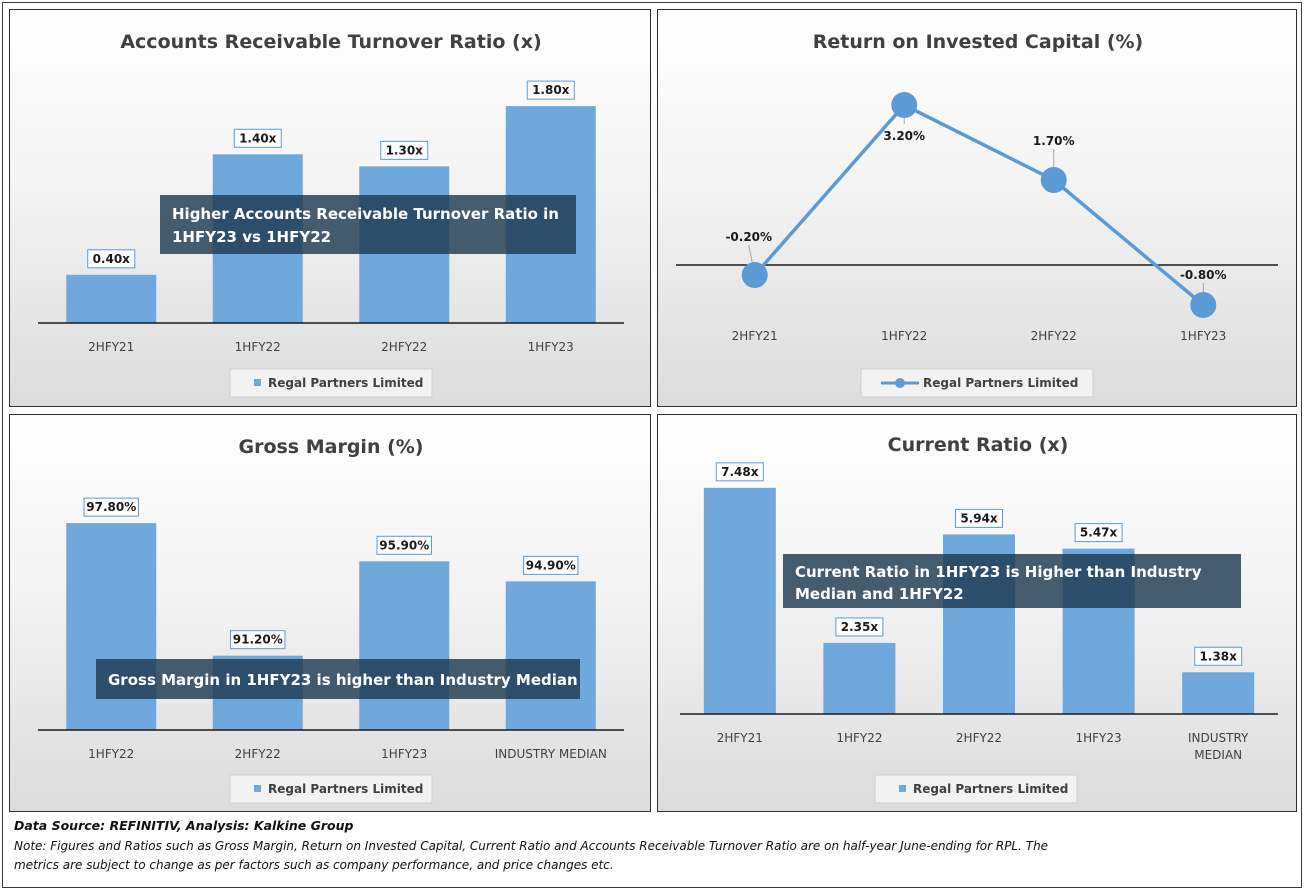 The height and width of the screenshot is (892, 1306). I want to click on data-label-0: 97.80%, so click(111, 507).